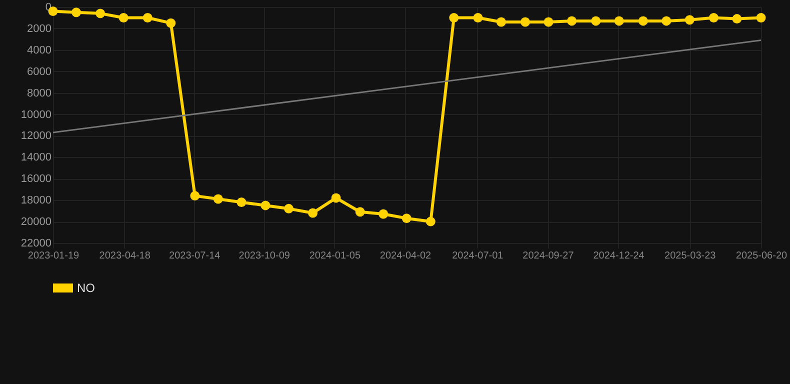  What do you see at coordinates (39, 93) in the screenshot?
I see `y-tick-label: 8000` at bounding box center [39, 93].